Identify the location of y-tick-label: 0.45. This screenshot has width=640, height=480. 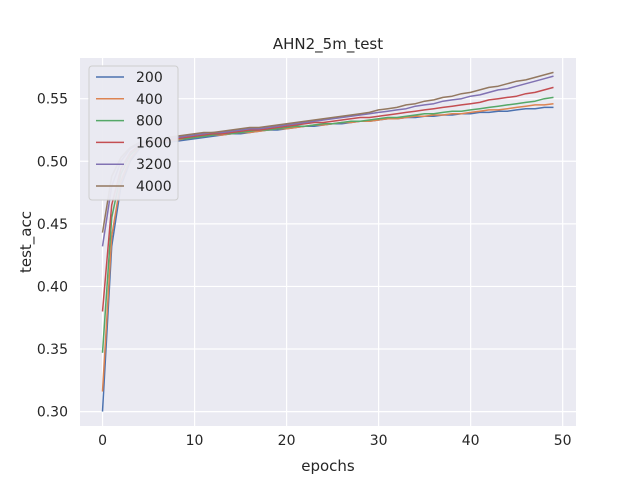
(52, 225).